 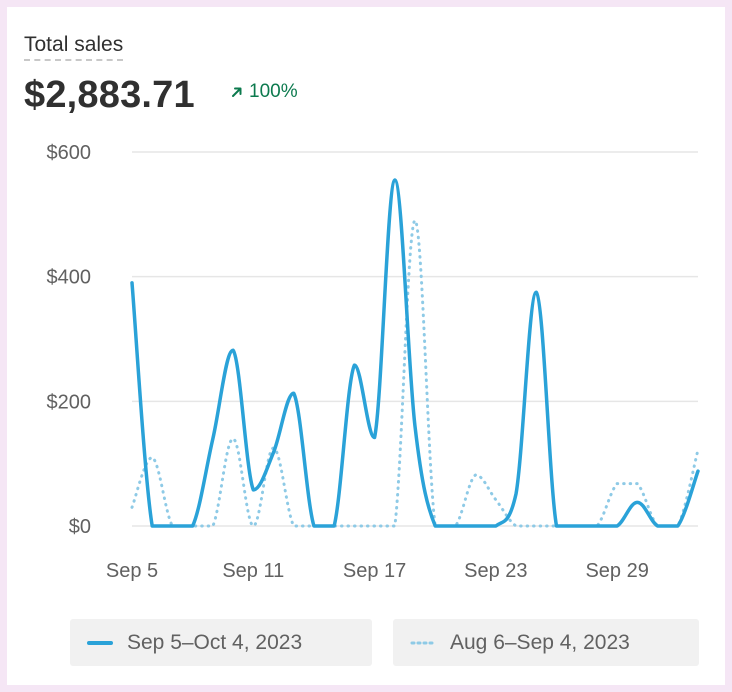 I want to click on dotted-line-swatch-icon, so click(x=423, y=642).